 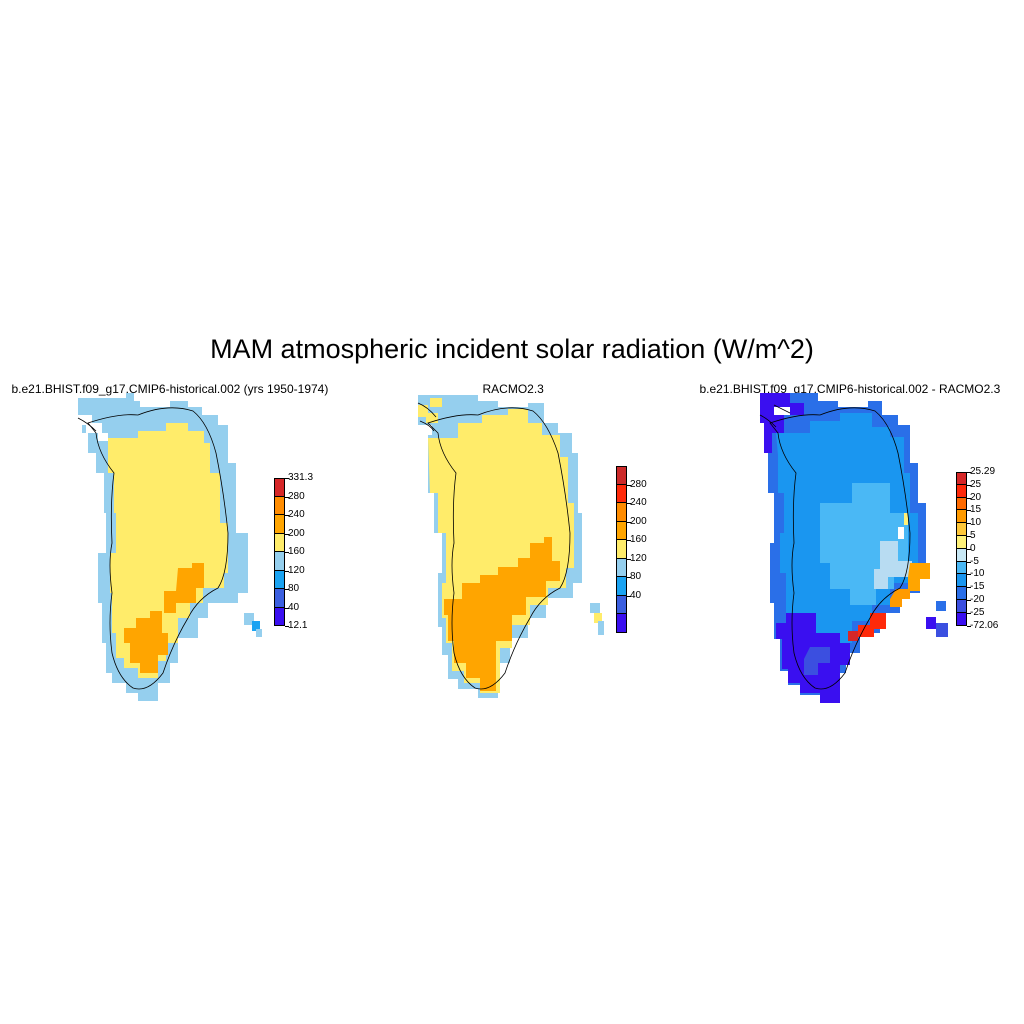 What do you see at coordinates (513, 389) in the screenshot?
I see `panel-title-obs: RACMO2.3` at bounding box center [513, 389].